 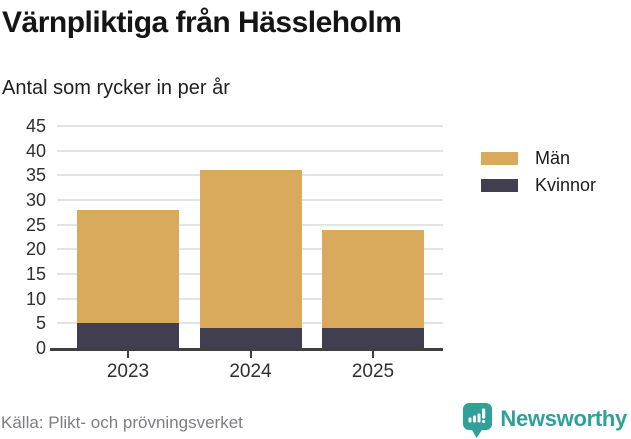 What do you see at coordinates (566, 184) in the screenshot?
I see `legend-label: Kvinnor` at bounding box center [566, 184].